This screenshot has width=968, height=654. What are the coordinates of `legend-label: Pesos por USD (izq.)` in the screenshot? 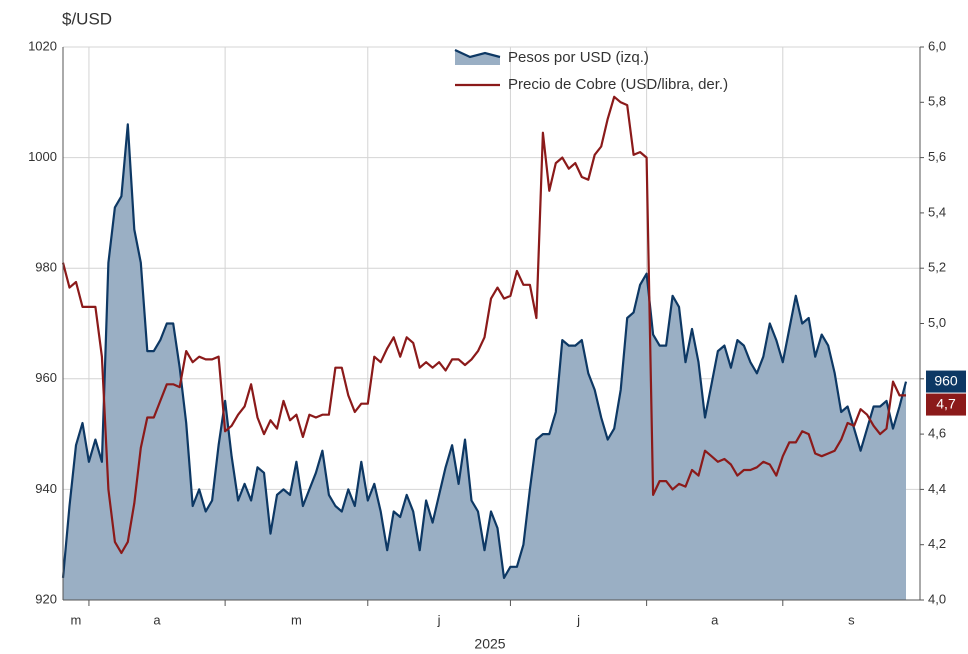 It's located at (578, 57).